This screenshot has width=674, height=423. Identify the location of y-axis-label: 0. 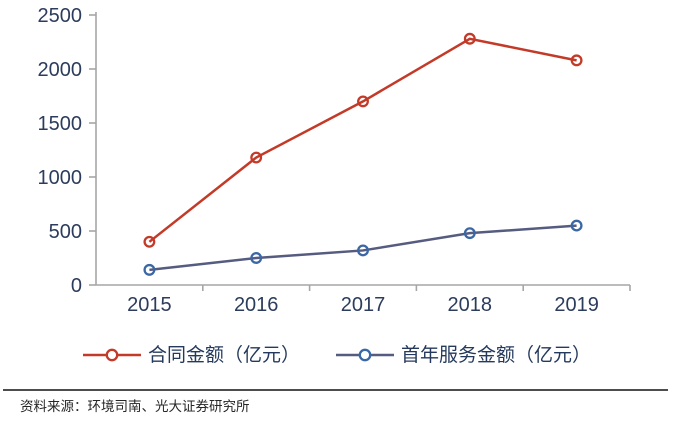
(76, 286).